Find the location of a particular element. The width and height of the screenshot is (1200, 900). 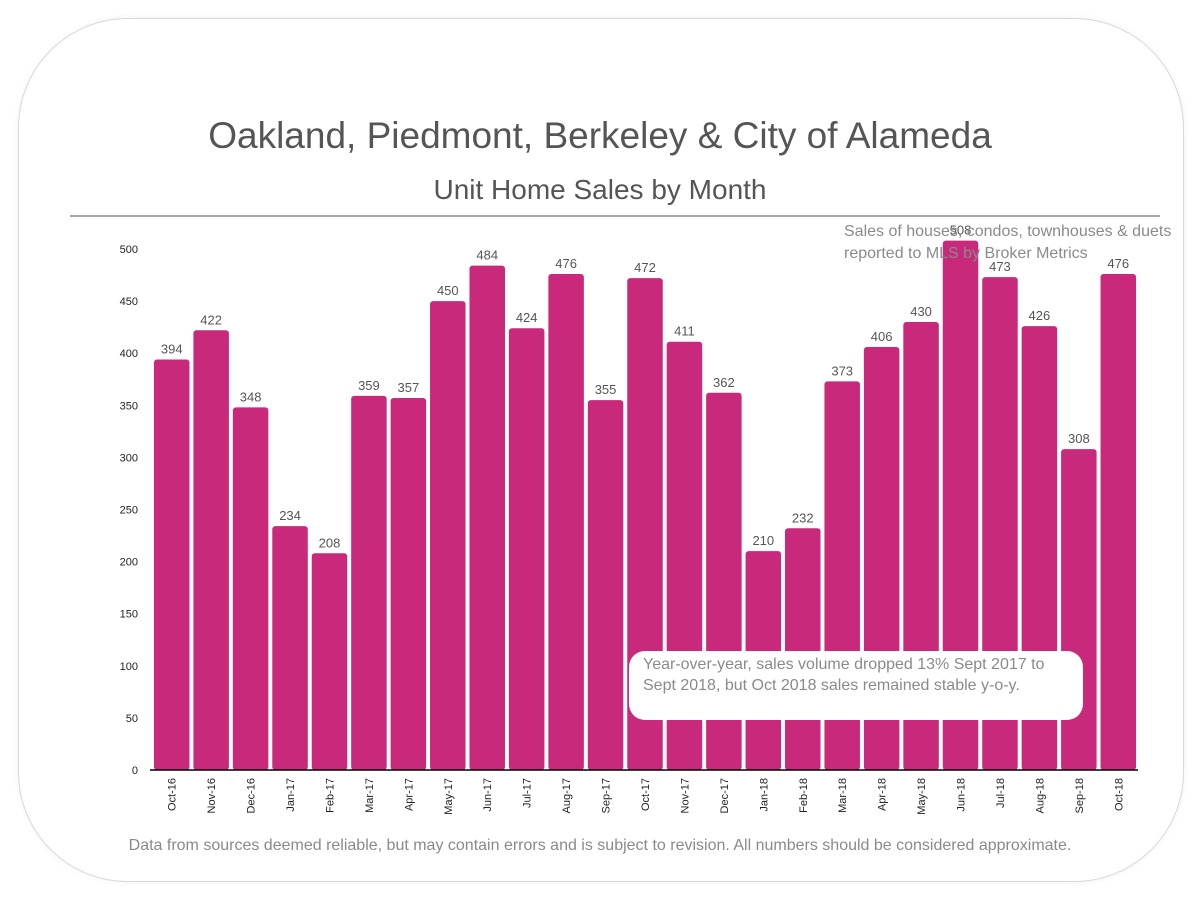

data-label: 308 is located at coordinates (1079, 438).